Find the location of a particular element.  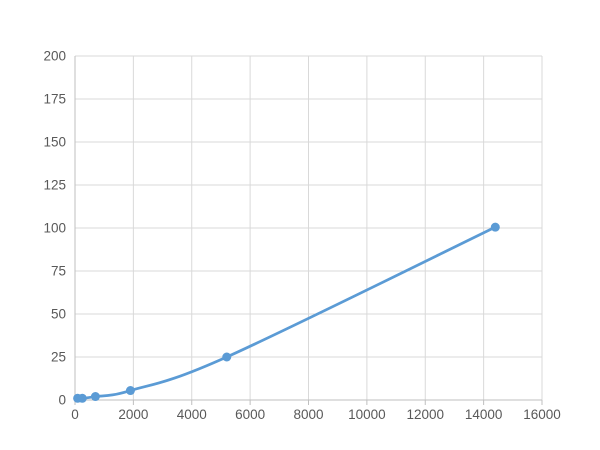

x-tick-label: 10000 is located at coordinates (367, 414).